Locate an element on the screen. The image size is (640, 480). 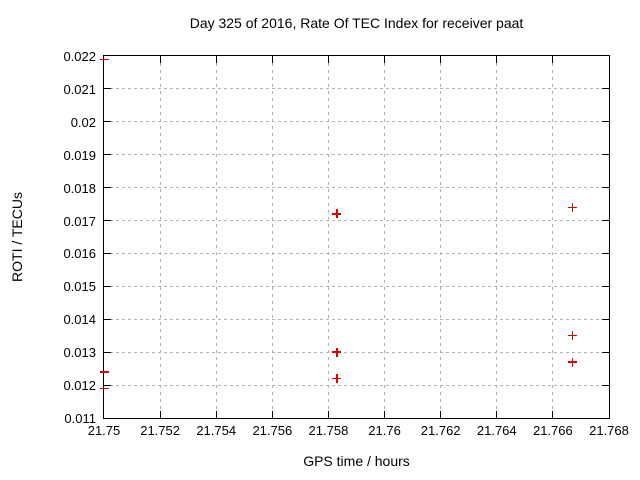
y-tick-label: 0.015 is located at coordinates (79, 287).